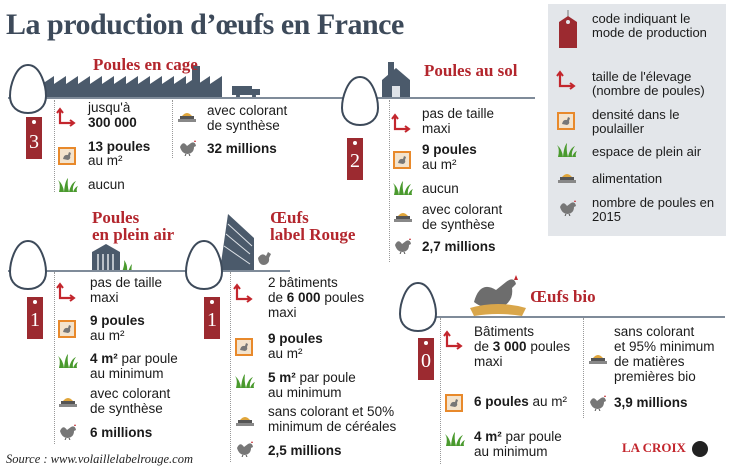 The width and height of the screenshot is (729, 472). Describe the element at coordinates (360, 101) in the screenshot. I see `sol-egg-icon` at that location.